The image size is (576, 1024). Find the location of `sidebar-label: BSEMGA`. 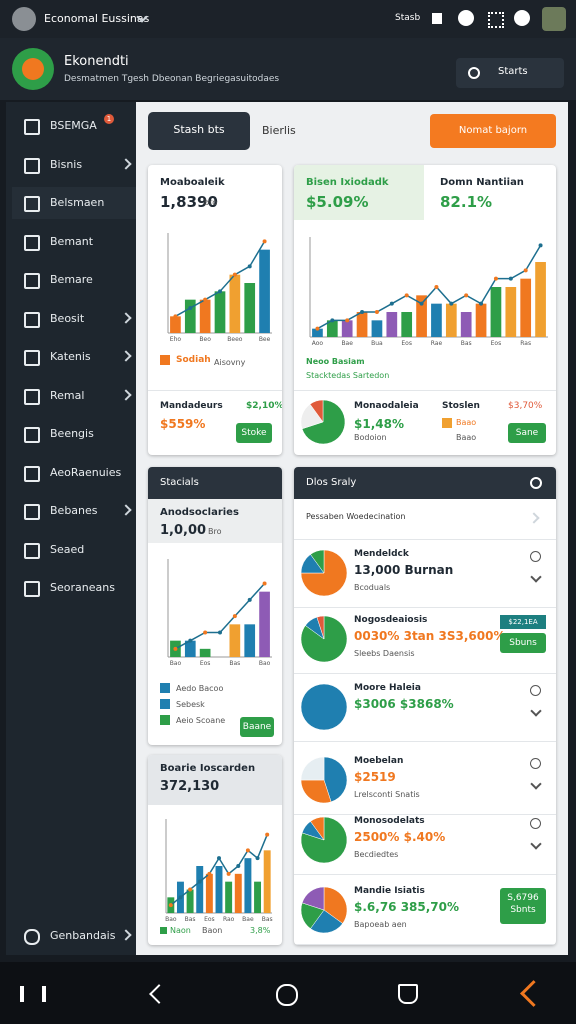

sidebar-label: BSEMGA is located at coordinates (73, 125).